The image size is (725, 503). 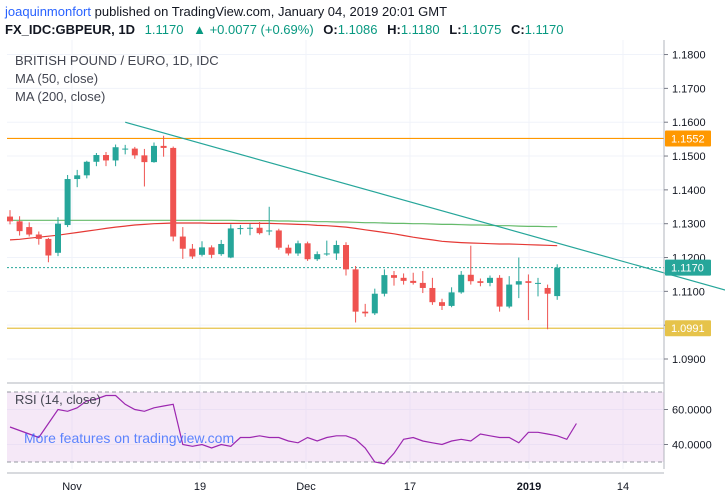 What do you see at coordinates (692, 411) in the screenshot?
I see `rsi-tick-label: 60.0000` at bounding box center [692, 411].